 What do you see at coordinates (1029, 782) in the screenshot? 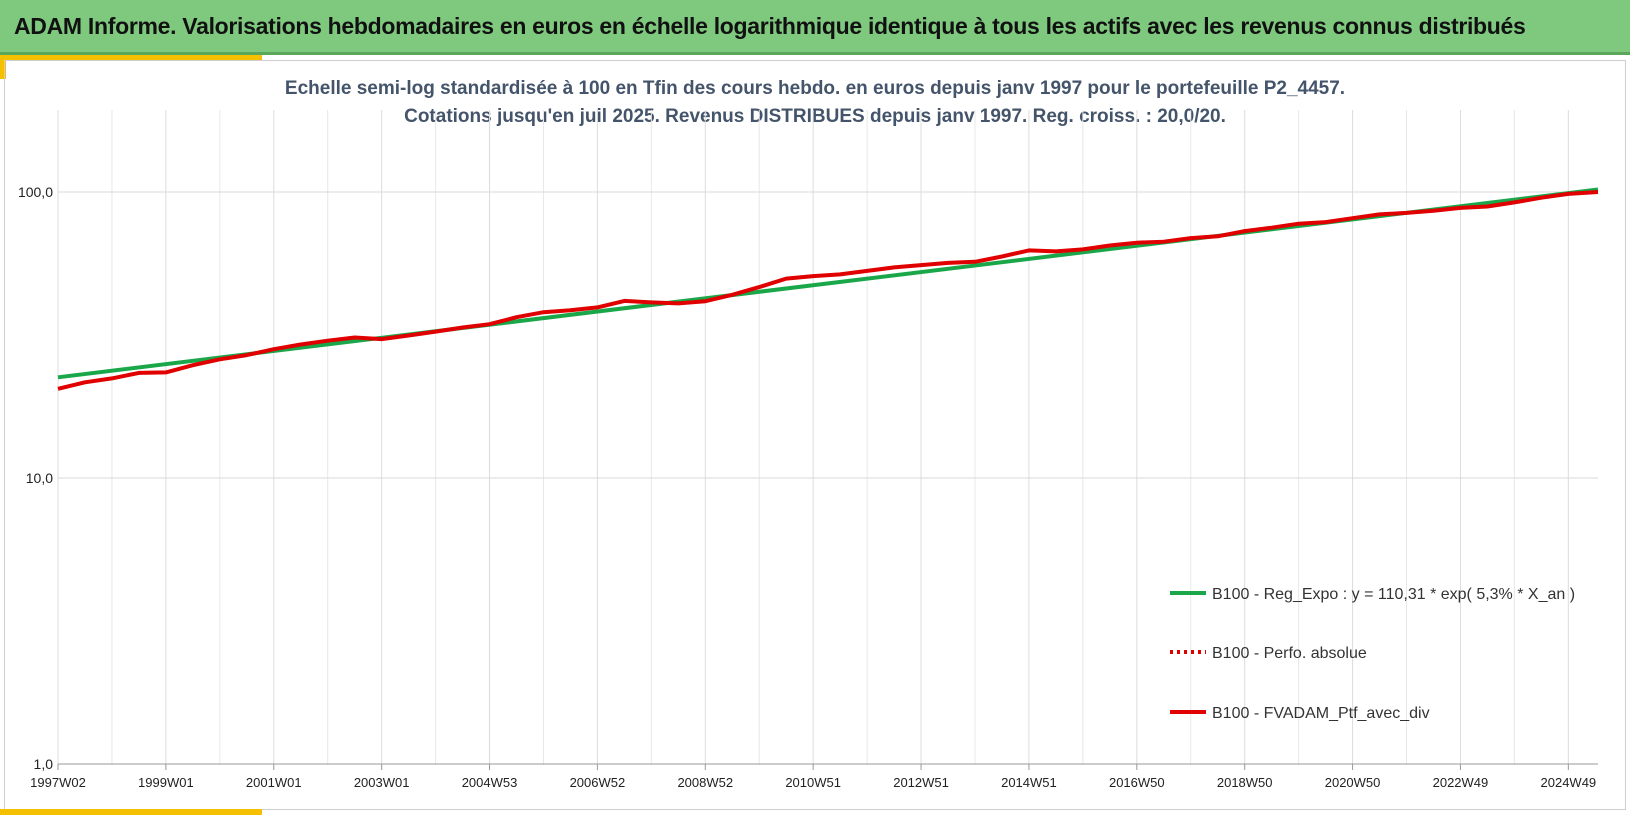
I see `x-tick-label: 2014W51` at bounding box center [1029, 782].